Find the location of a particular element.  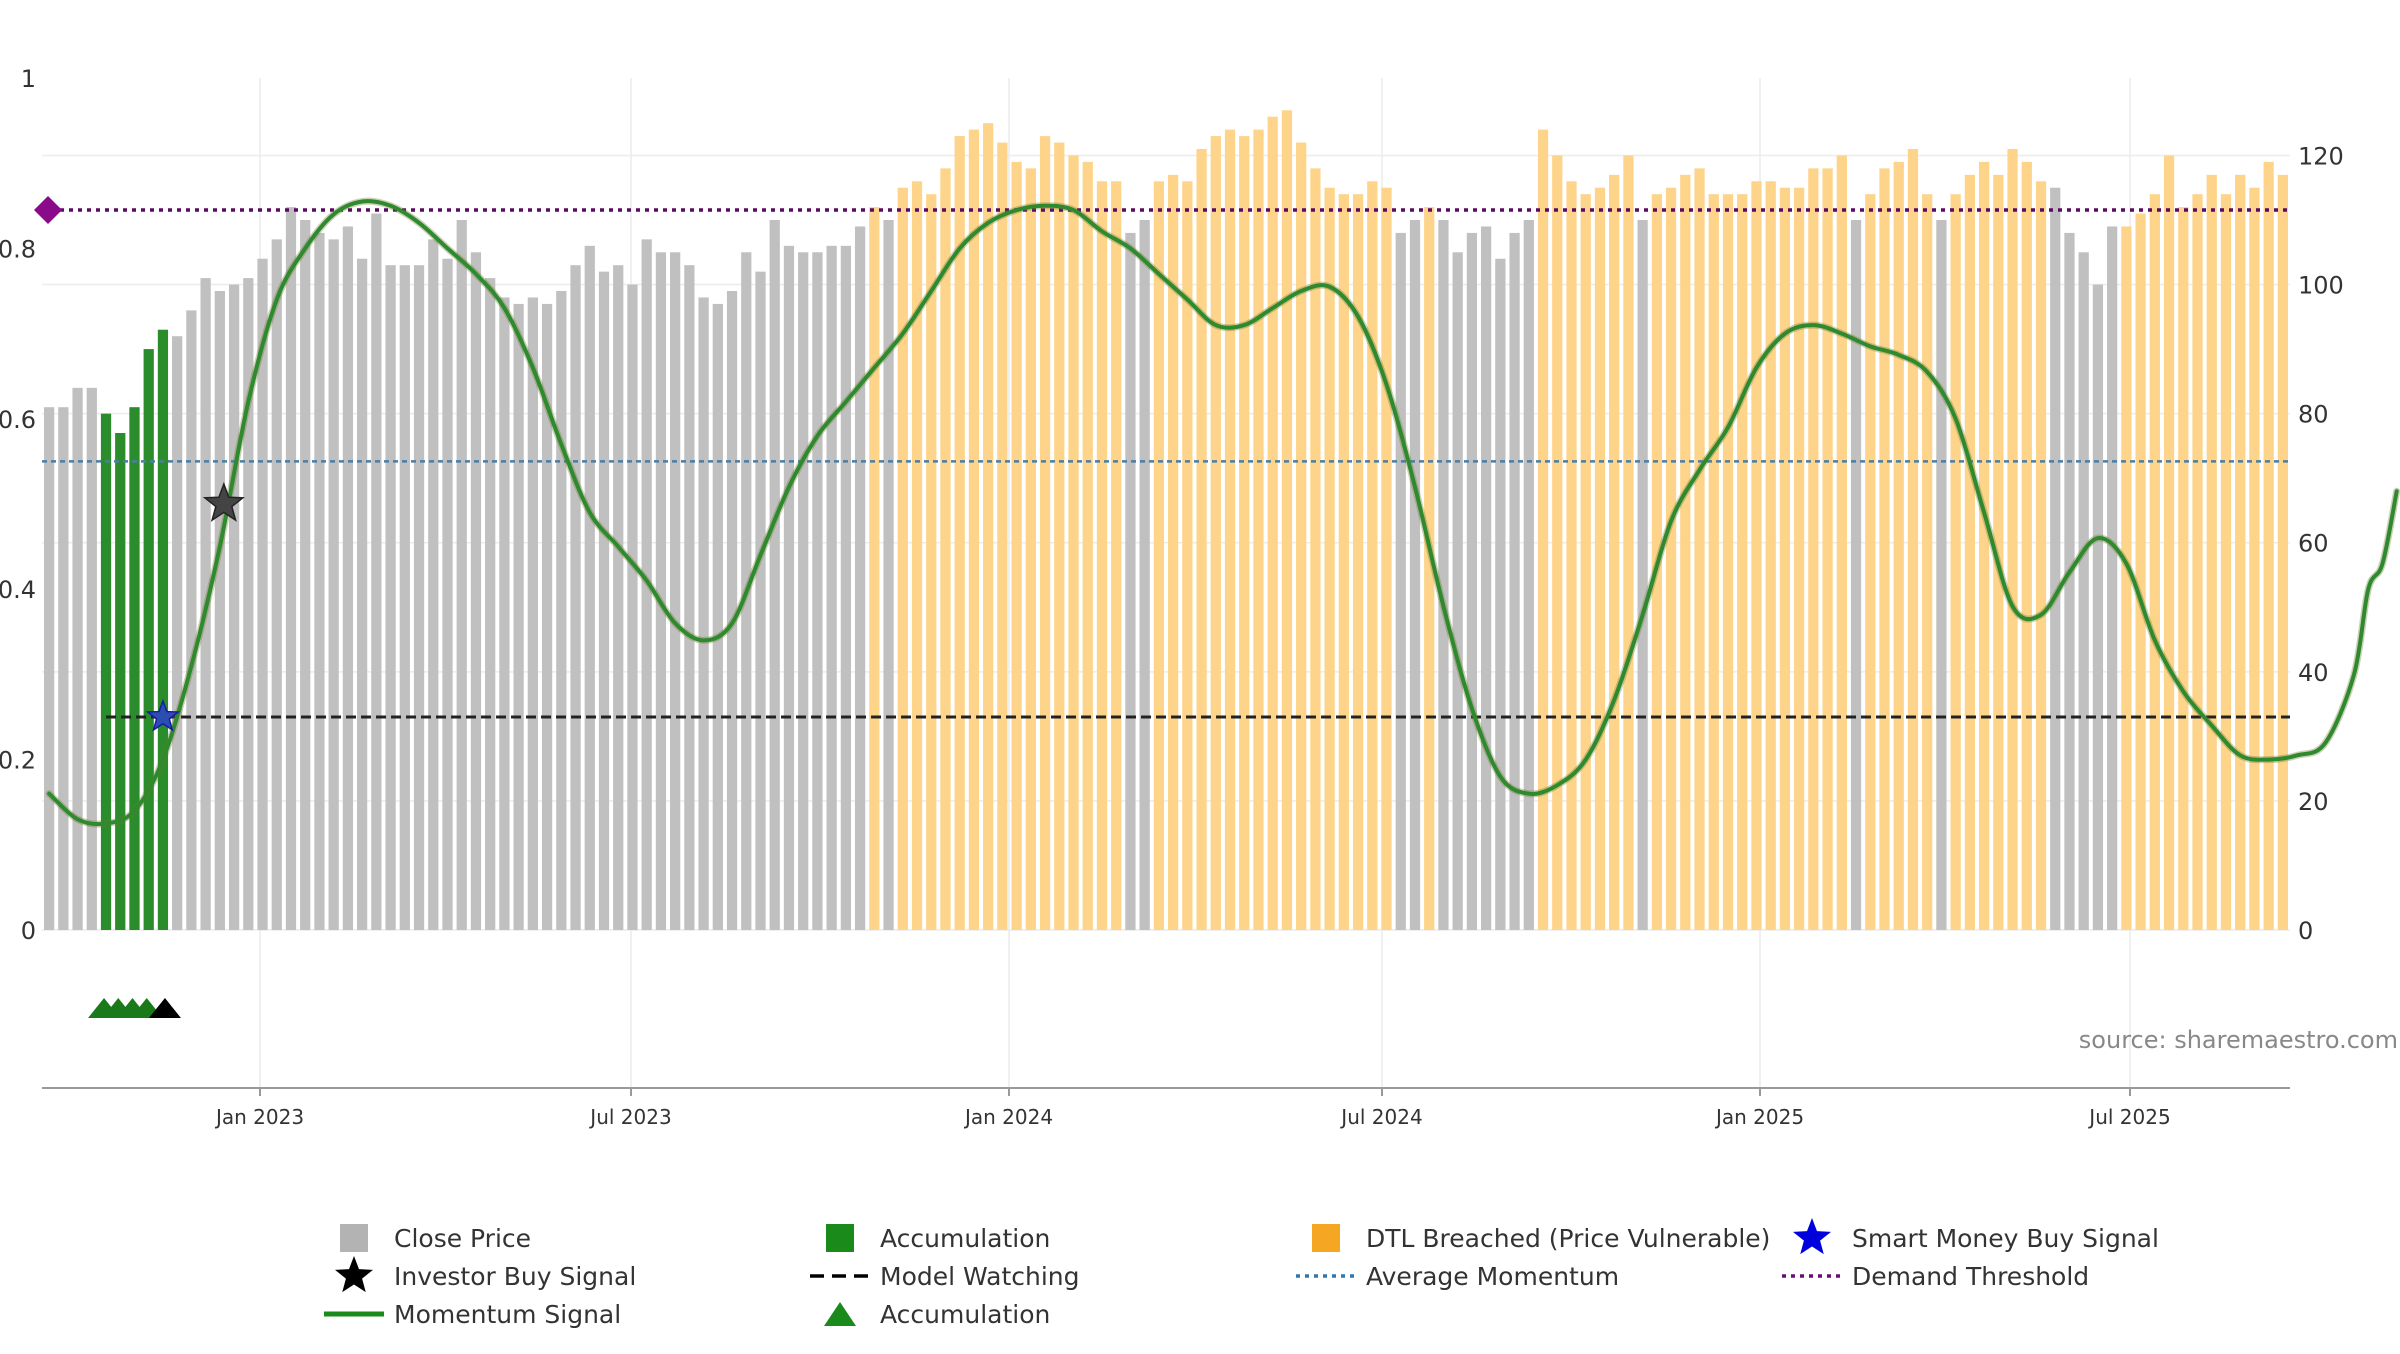

source-text: source: sharemaestro.com is located at coordinates (2238, 1040).